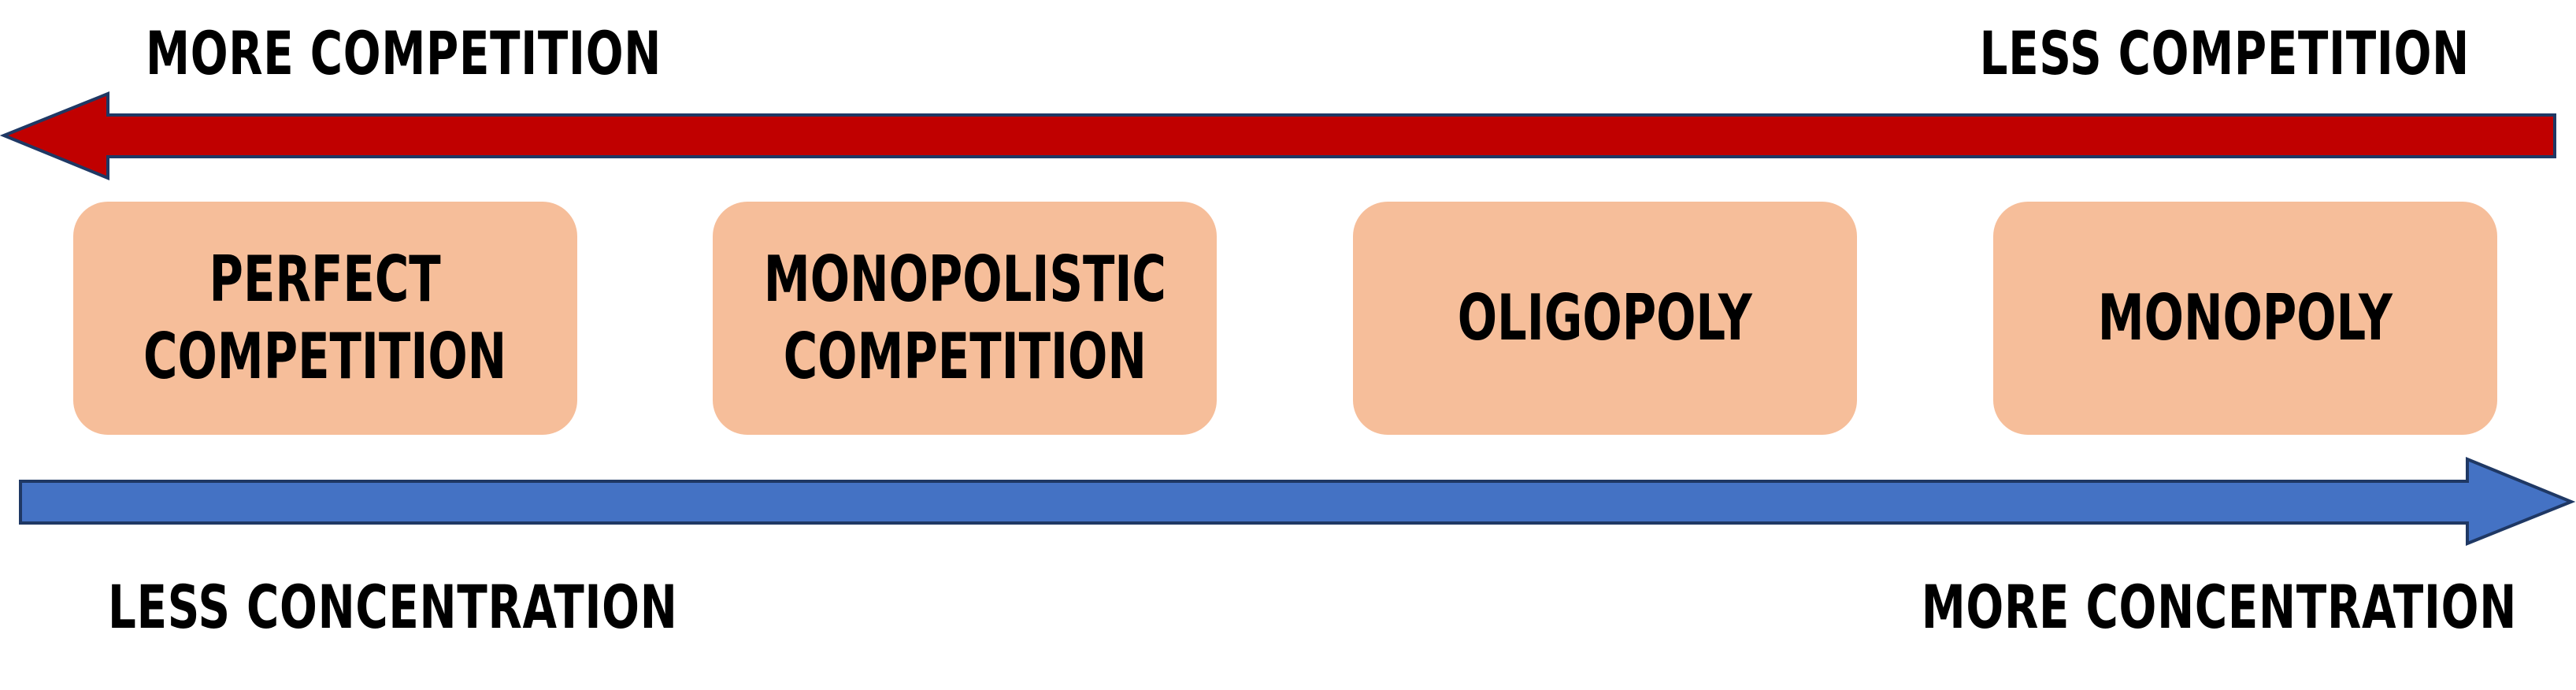  I want to click on red-left-arrow, so click(1278, 135).